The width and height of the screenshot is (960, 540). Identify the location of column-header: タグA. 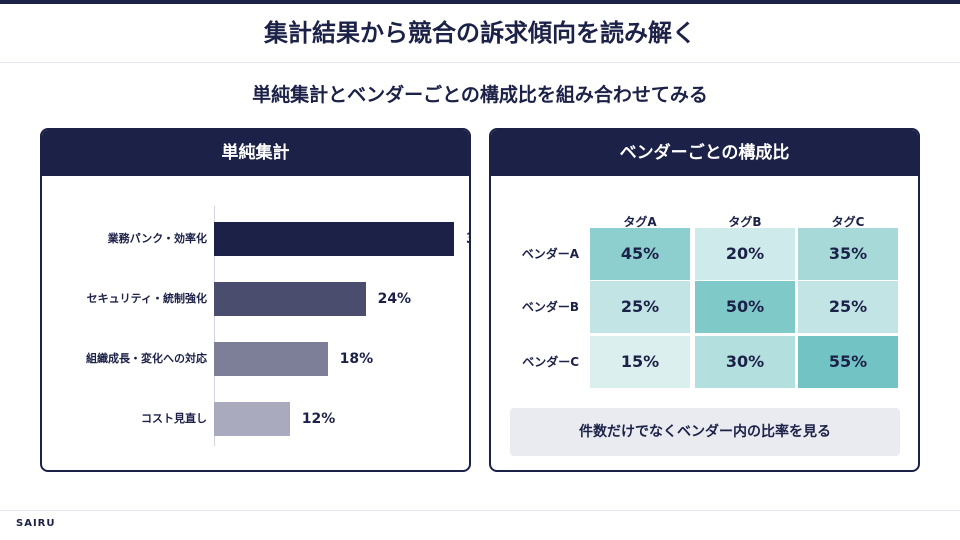
(640, 222).